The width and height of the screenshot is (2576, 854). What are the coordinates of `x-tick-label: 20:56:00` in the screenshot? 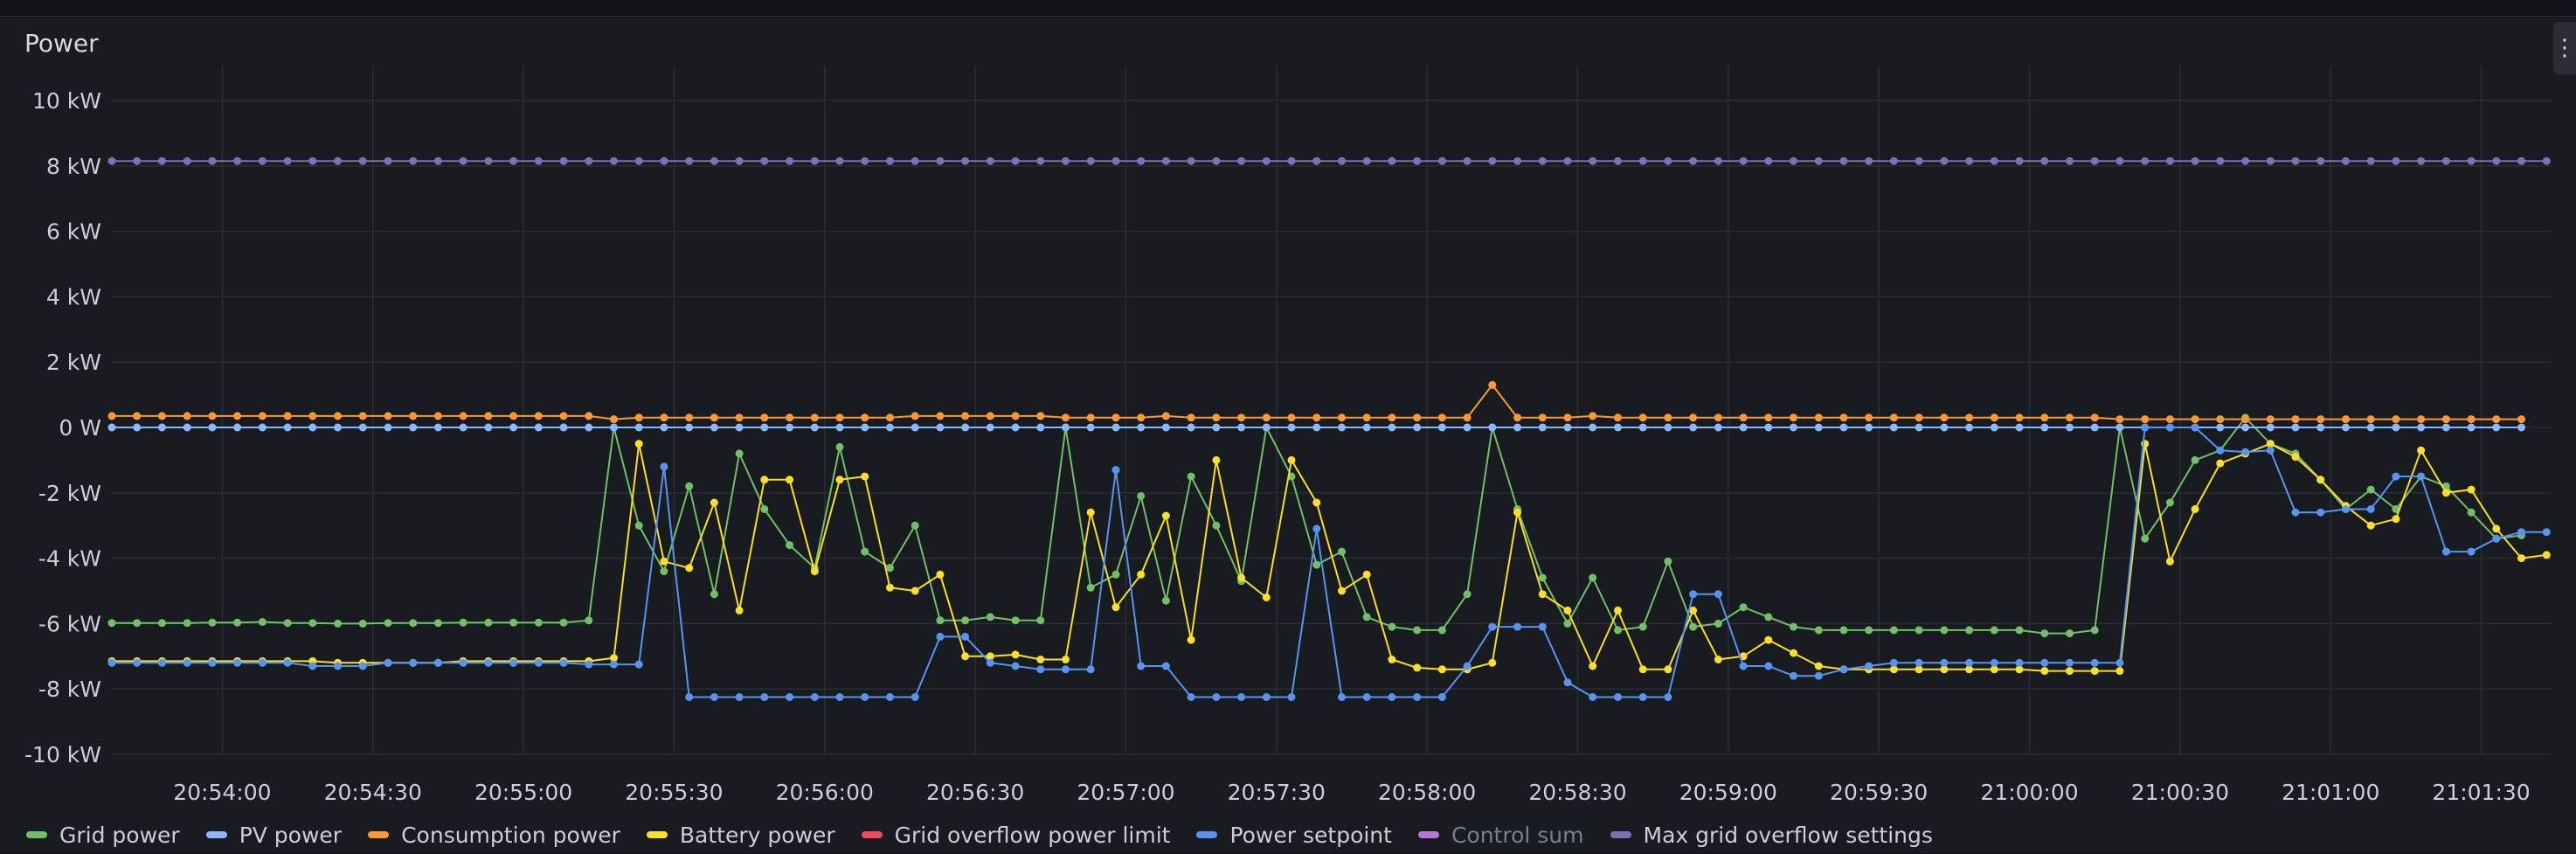 It's located at (825, 792).